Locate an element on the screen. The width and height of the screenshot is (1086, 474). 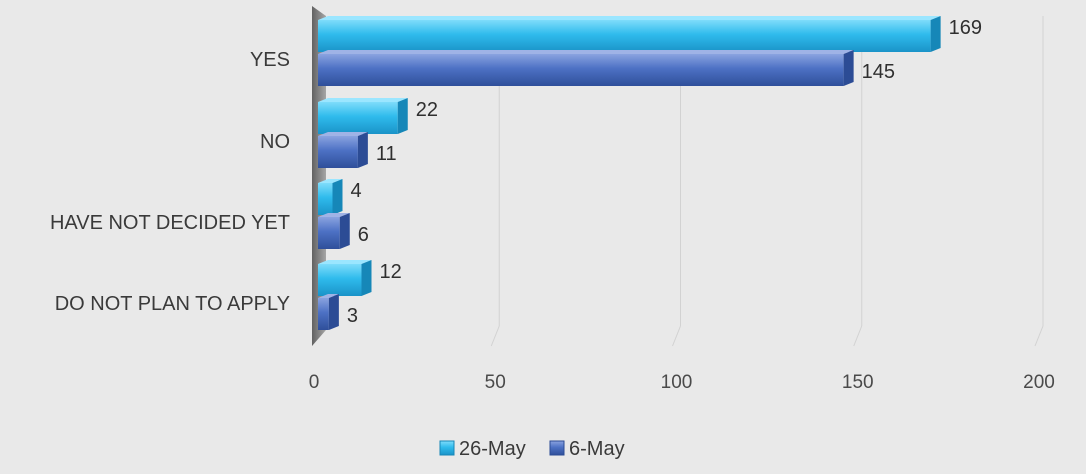
data-label: 22 is located at coordinates (427, 110).